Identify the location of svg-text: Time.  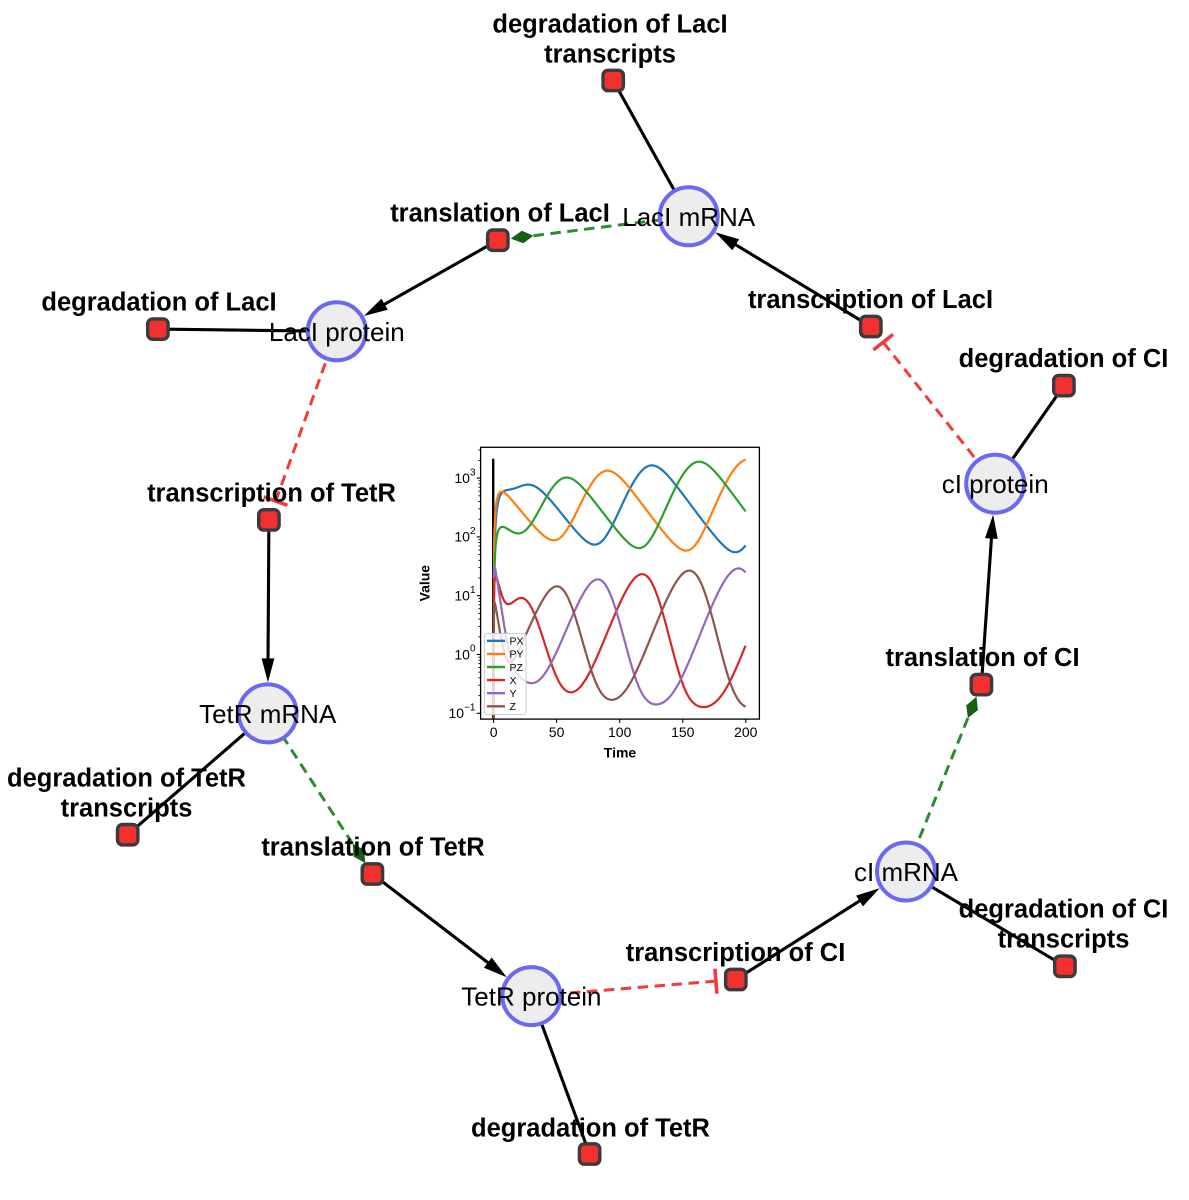
(620, 753).